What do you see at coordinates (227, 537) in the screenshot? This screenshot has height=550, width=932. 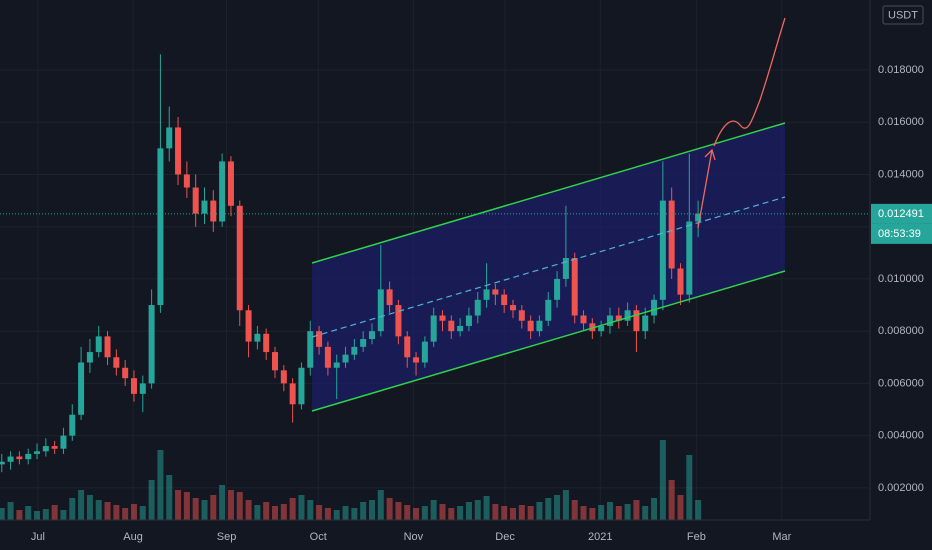 I see `x-tick-label: Sep` at bounding box center [227, 537].